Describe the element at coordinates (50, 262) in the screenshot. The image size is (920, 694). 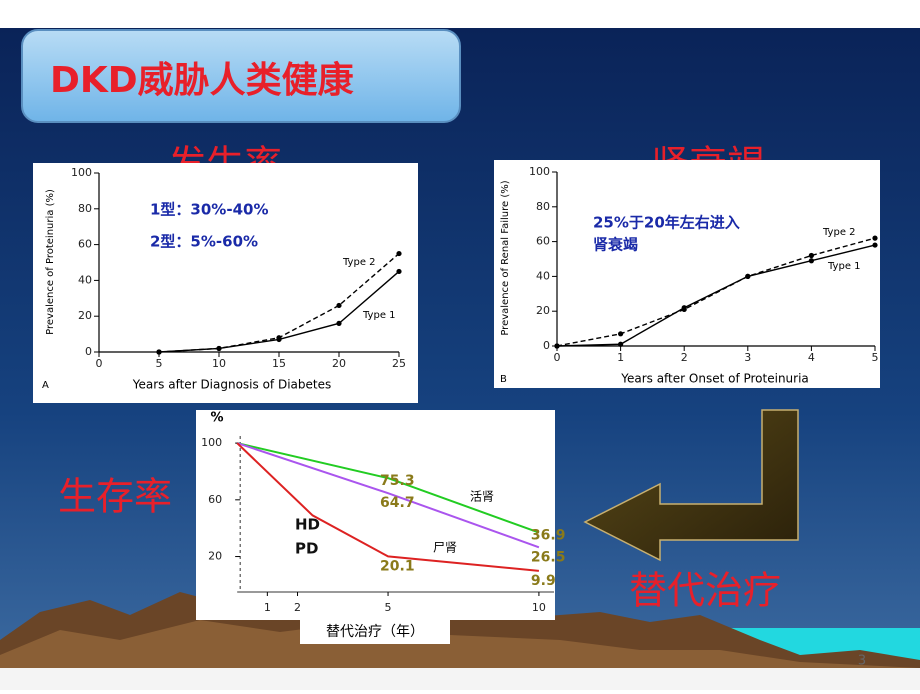
I see `y-axis-label: Prevalence of Proteinuria (%)` at that location.